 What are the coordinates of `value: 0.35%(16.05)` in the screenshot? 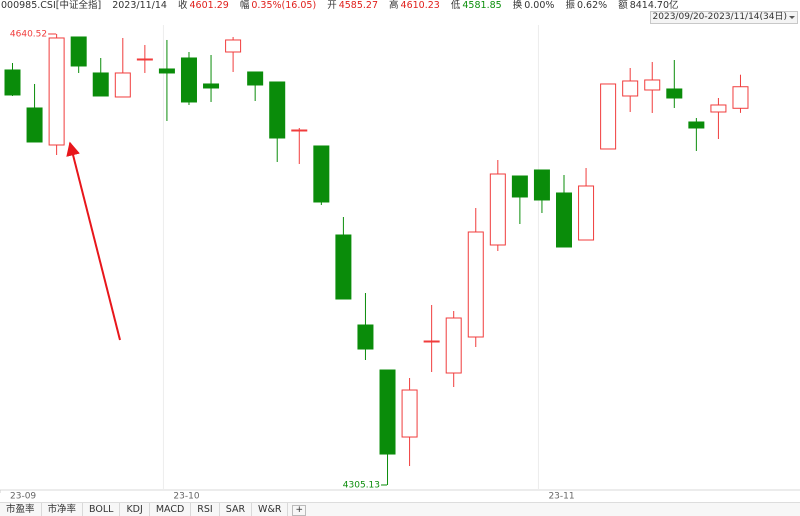 It's located at (284, 5).